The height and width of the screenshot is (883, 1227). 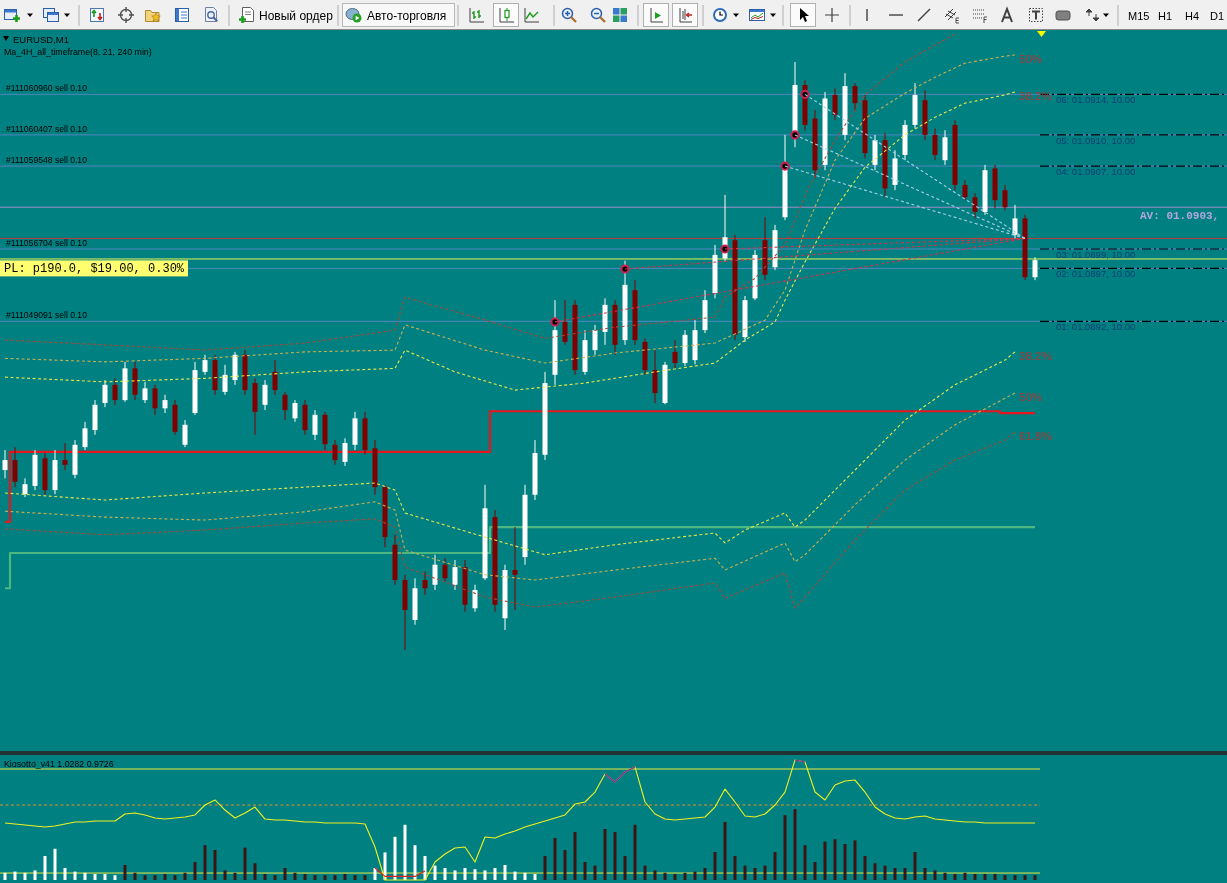 I want to click on chart-title: Kiosotto_v41 1.0282 0.9726, so click(x=59, y=764).